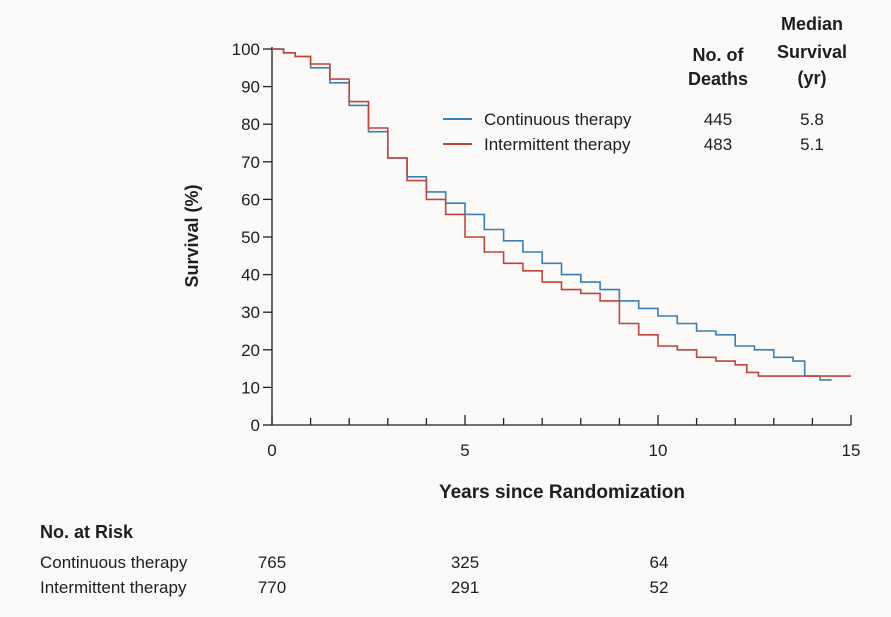  What do you see at coordinates (114, 562) in the screenshot?
I see `at-risk-label: Continuous therapy` at bounding box center [114, 562].